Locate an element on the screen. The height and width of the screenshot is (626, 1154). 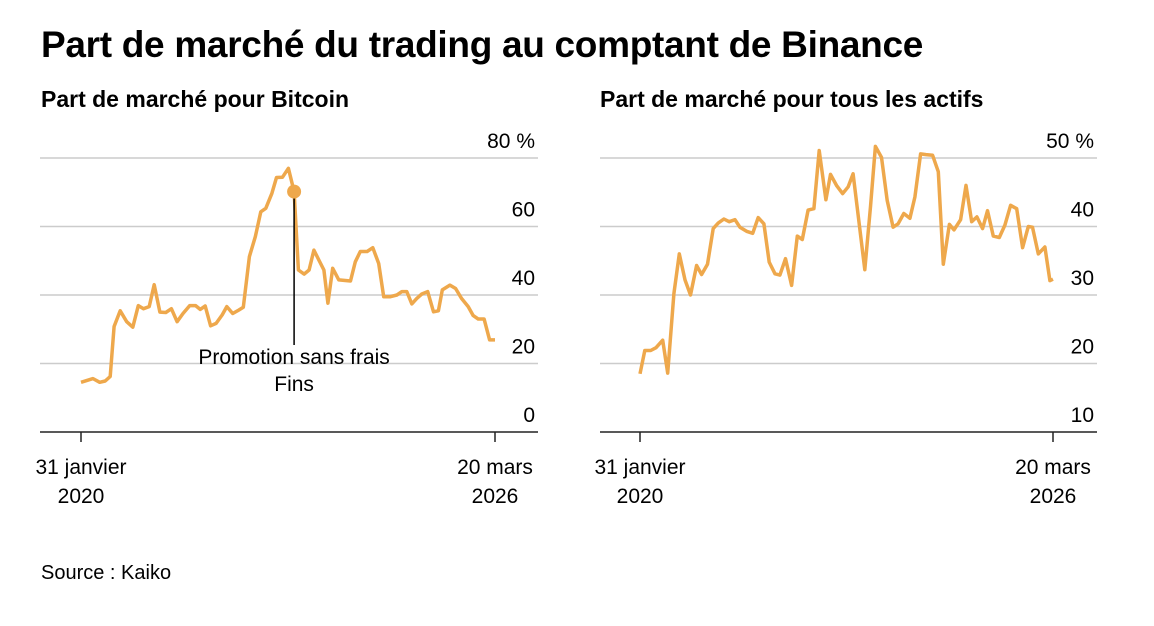
x-tick-label: 2020 is located at coordinates (81, 496).